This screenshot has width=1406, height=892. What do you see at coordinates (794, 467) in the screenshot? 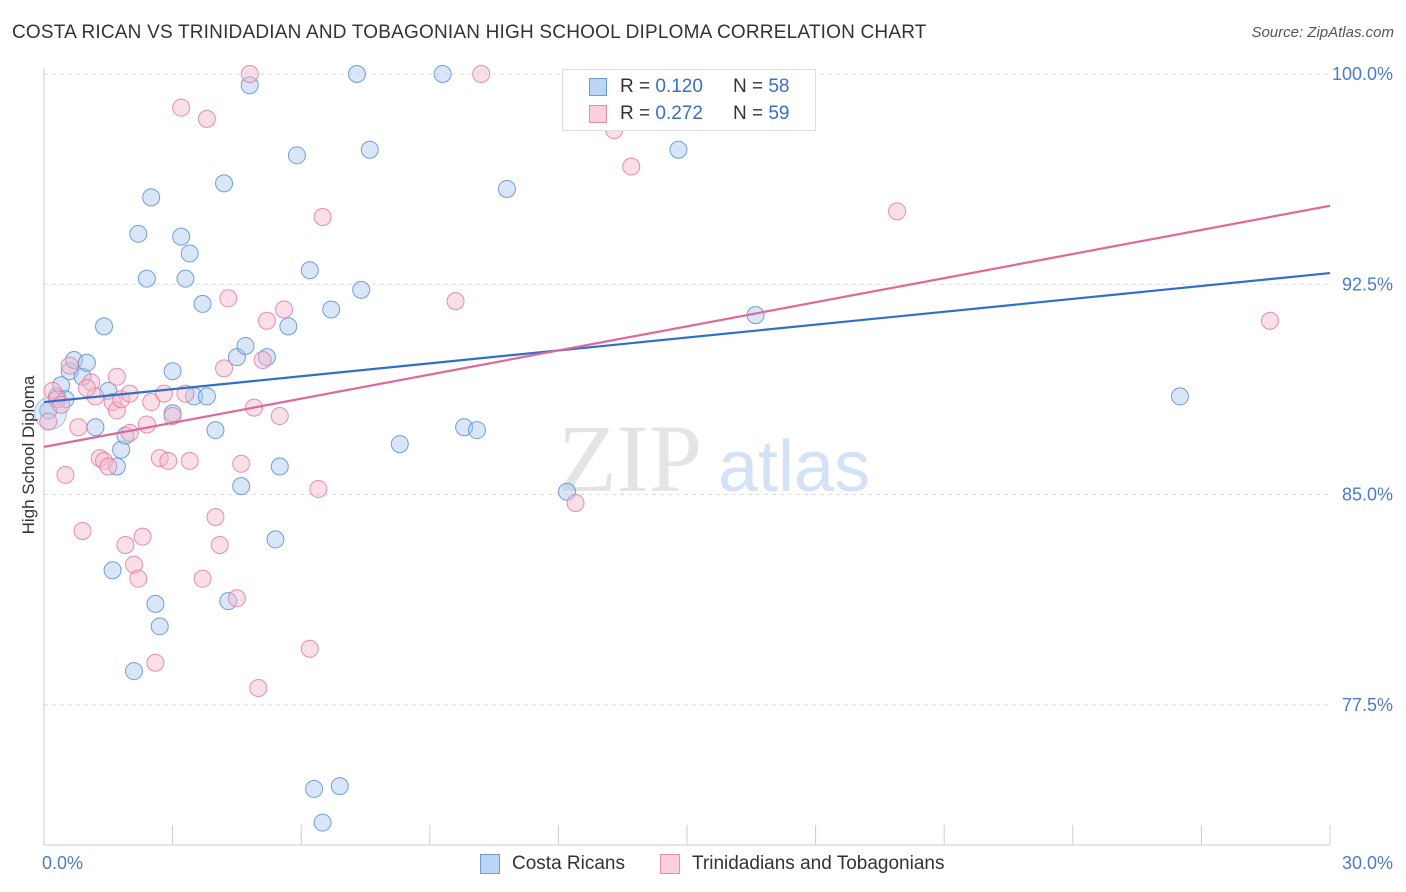
I see `watermark-atlas: atlas` at bounding box center [794, 467].